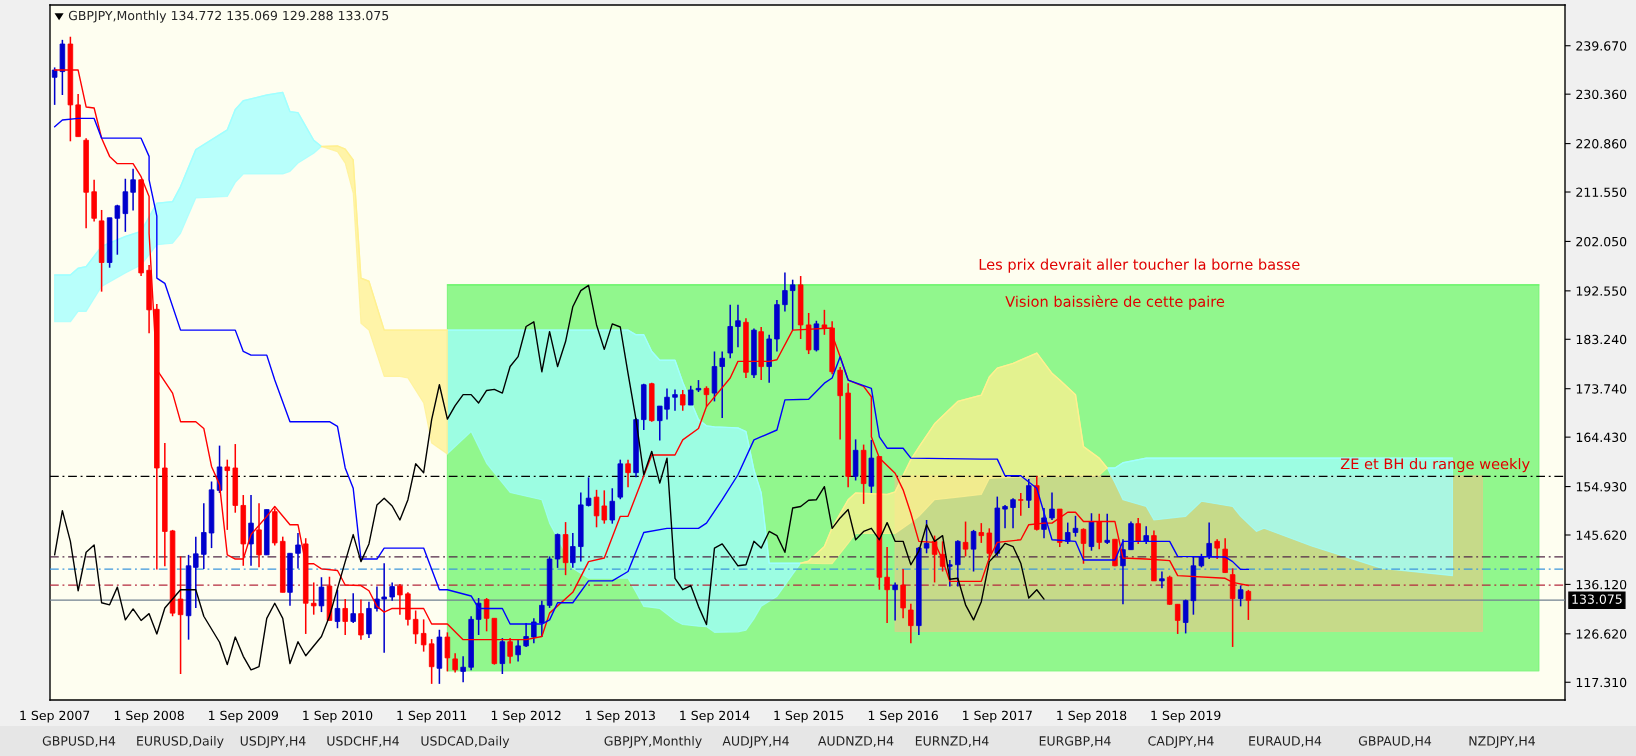 Image resolution: width=1636 pixels, height=756 pixels. Describe the element at coordinates (1601, 487) in the screenshot. I see `y-tick-label: 154.930` at that location.